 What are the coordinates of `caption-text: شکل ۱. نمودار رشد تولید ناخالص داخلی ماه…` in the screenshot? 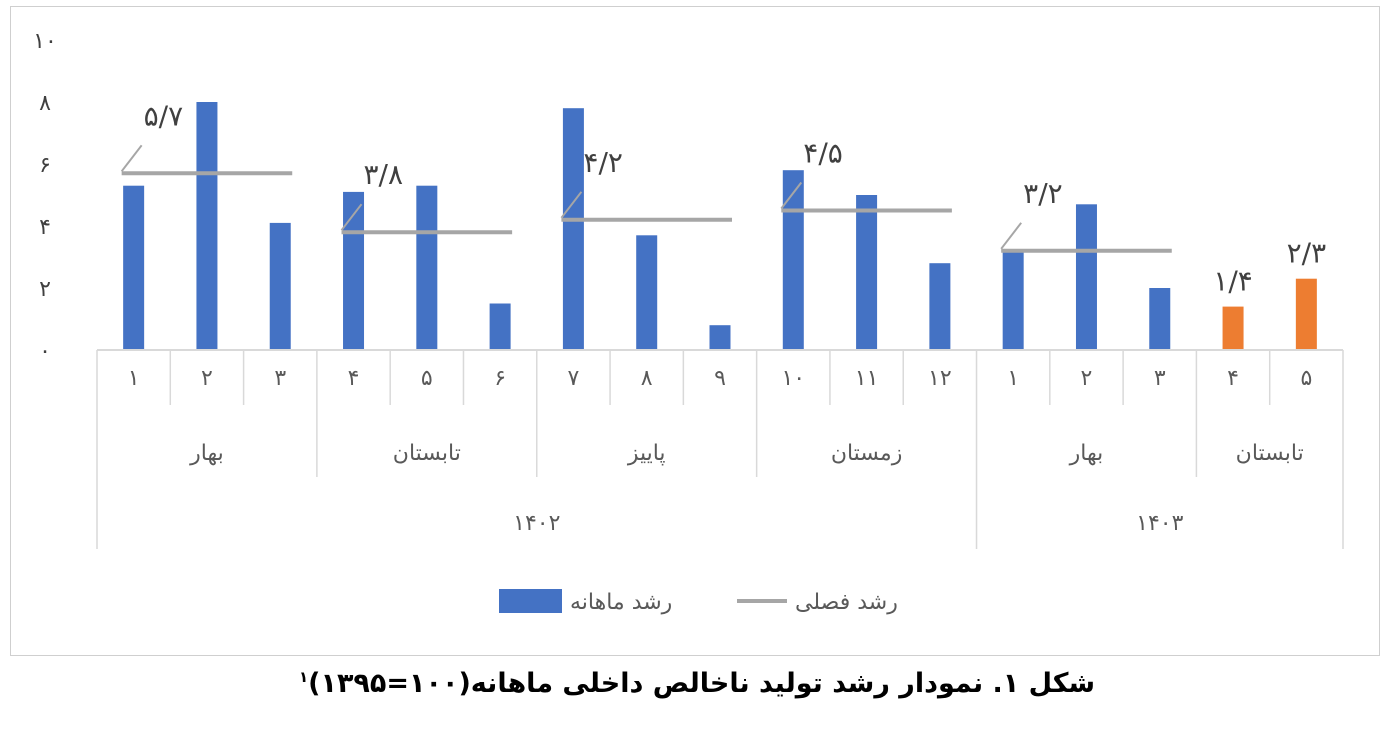 It's located at (702, 683).